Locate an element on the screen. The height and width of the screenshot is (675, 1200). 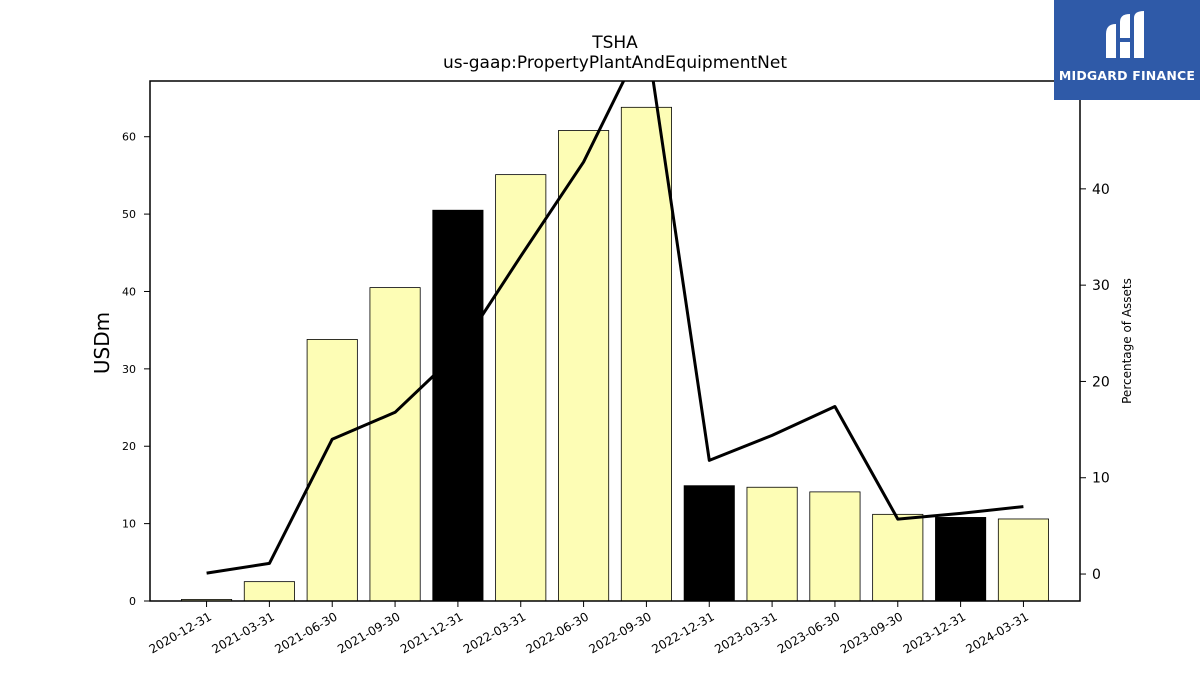
x-tick-label: 2020-12-31 is located at coordinates (180, 632).